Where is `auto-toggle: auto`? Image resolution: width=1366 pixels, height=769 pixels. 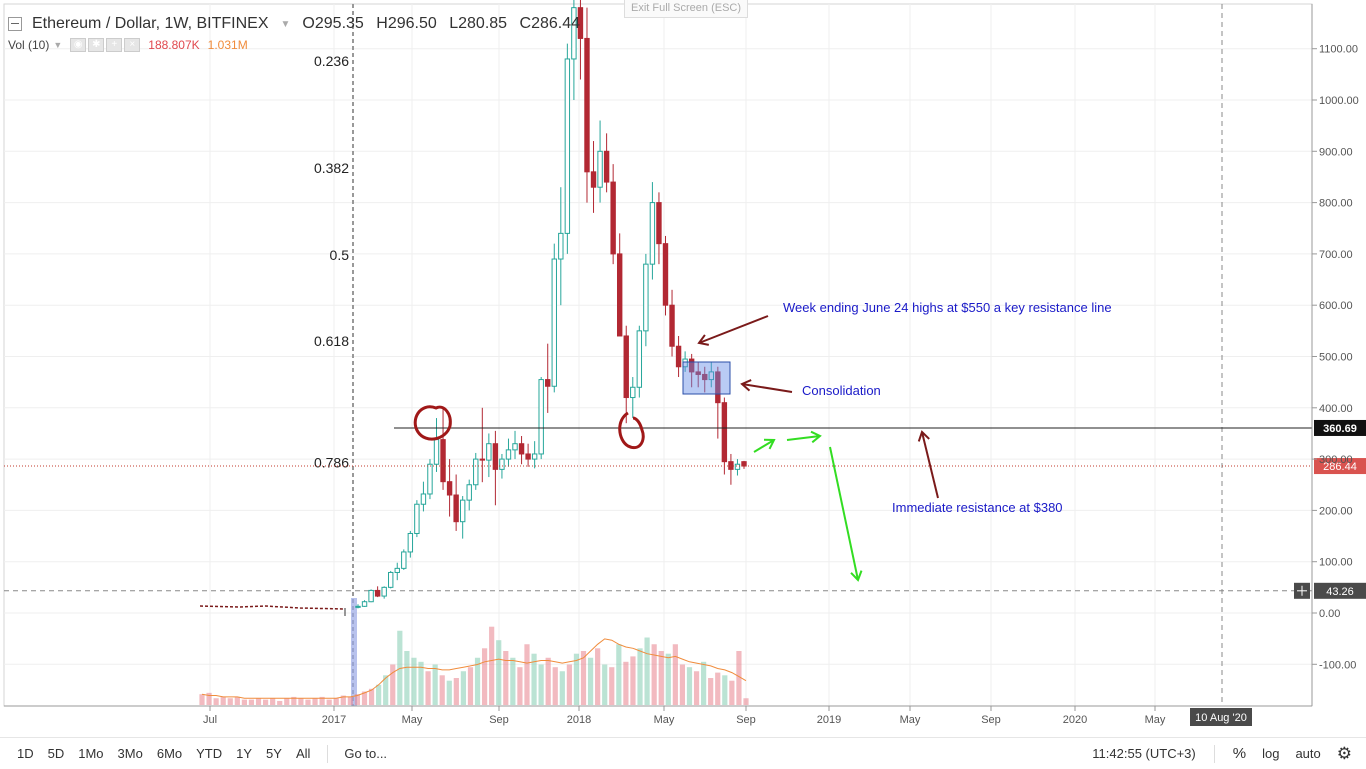 auto-toggle: auto is located at coordinates (1308, 753).